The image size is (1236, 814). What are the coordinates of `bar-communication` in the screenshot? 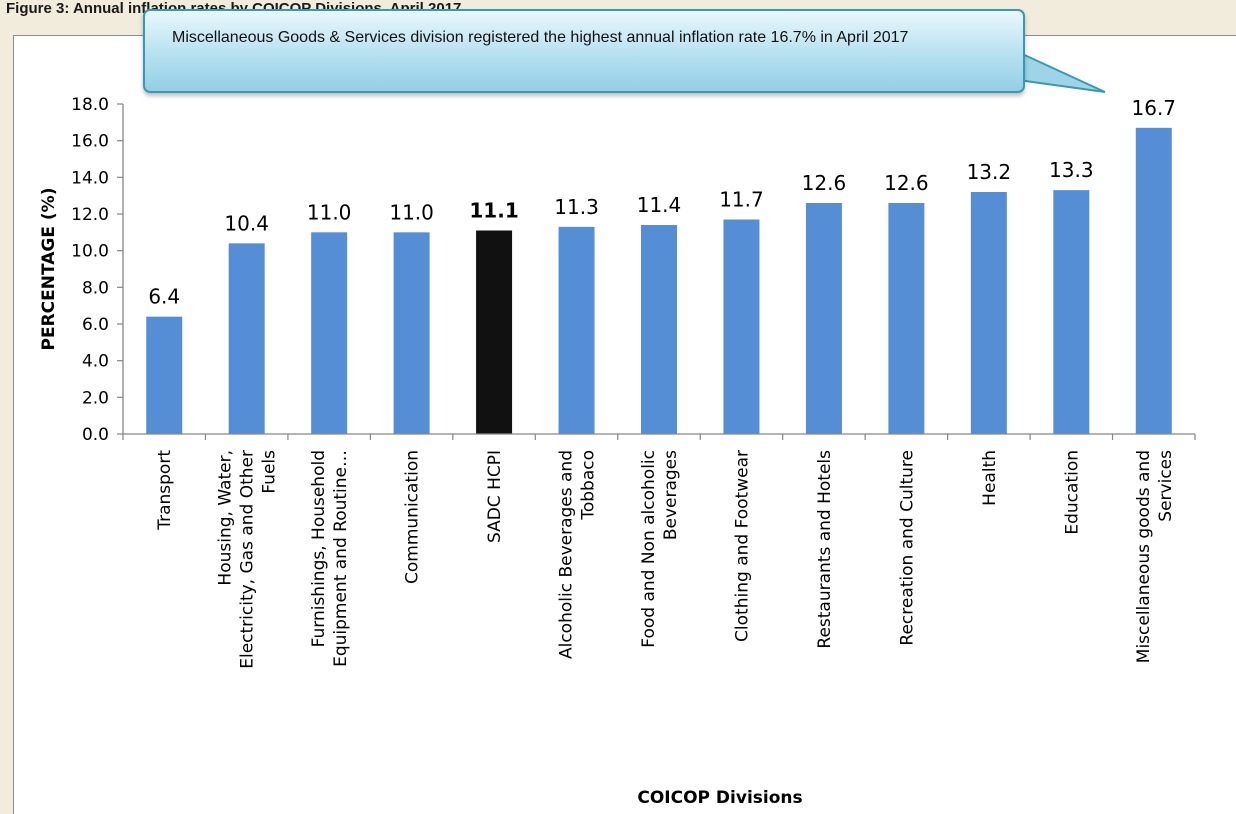 It's located at (411, 333).